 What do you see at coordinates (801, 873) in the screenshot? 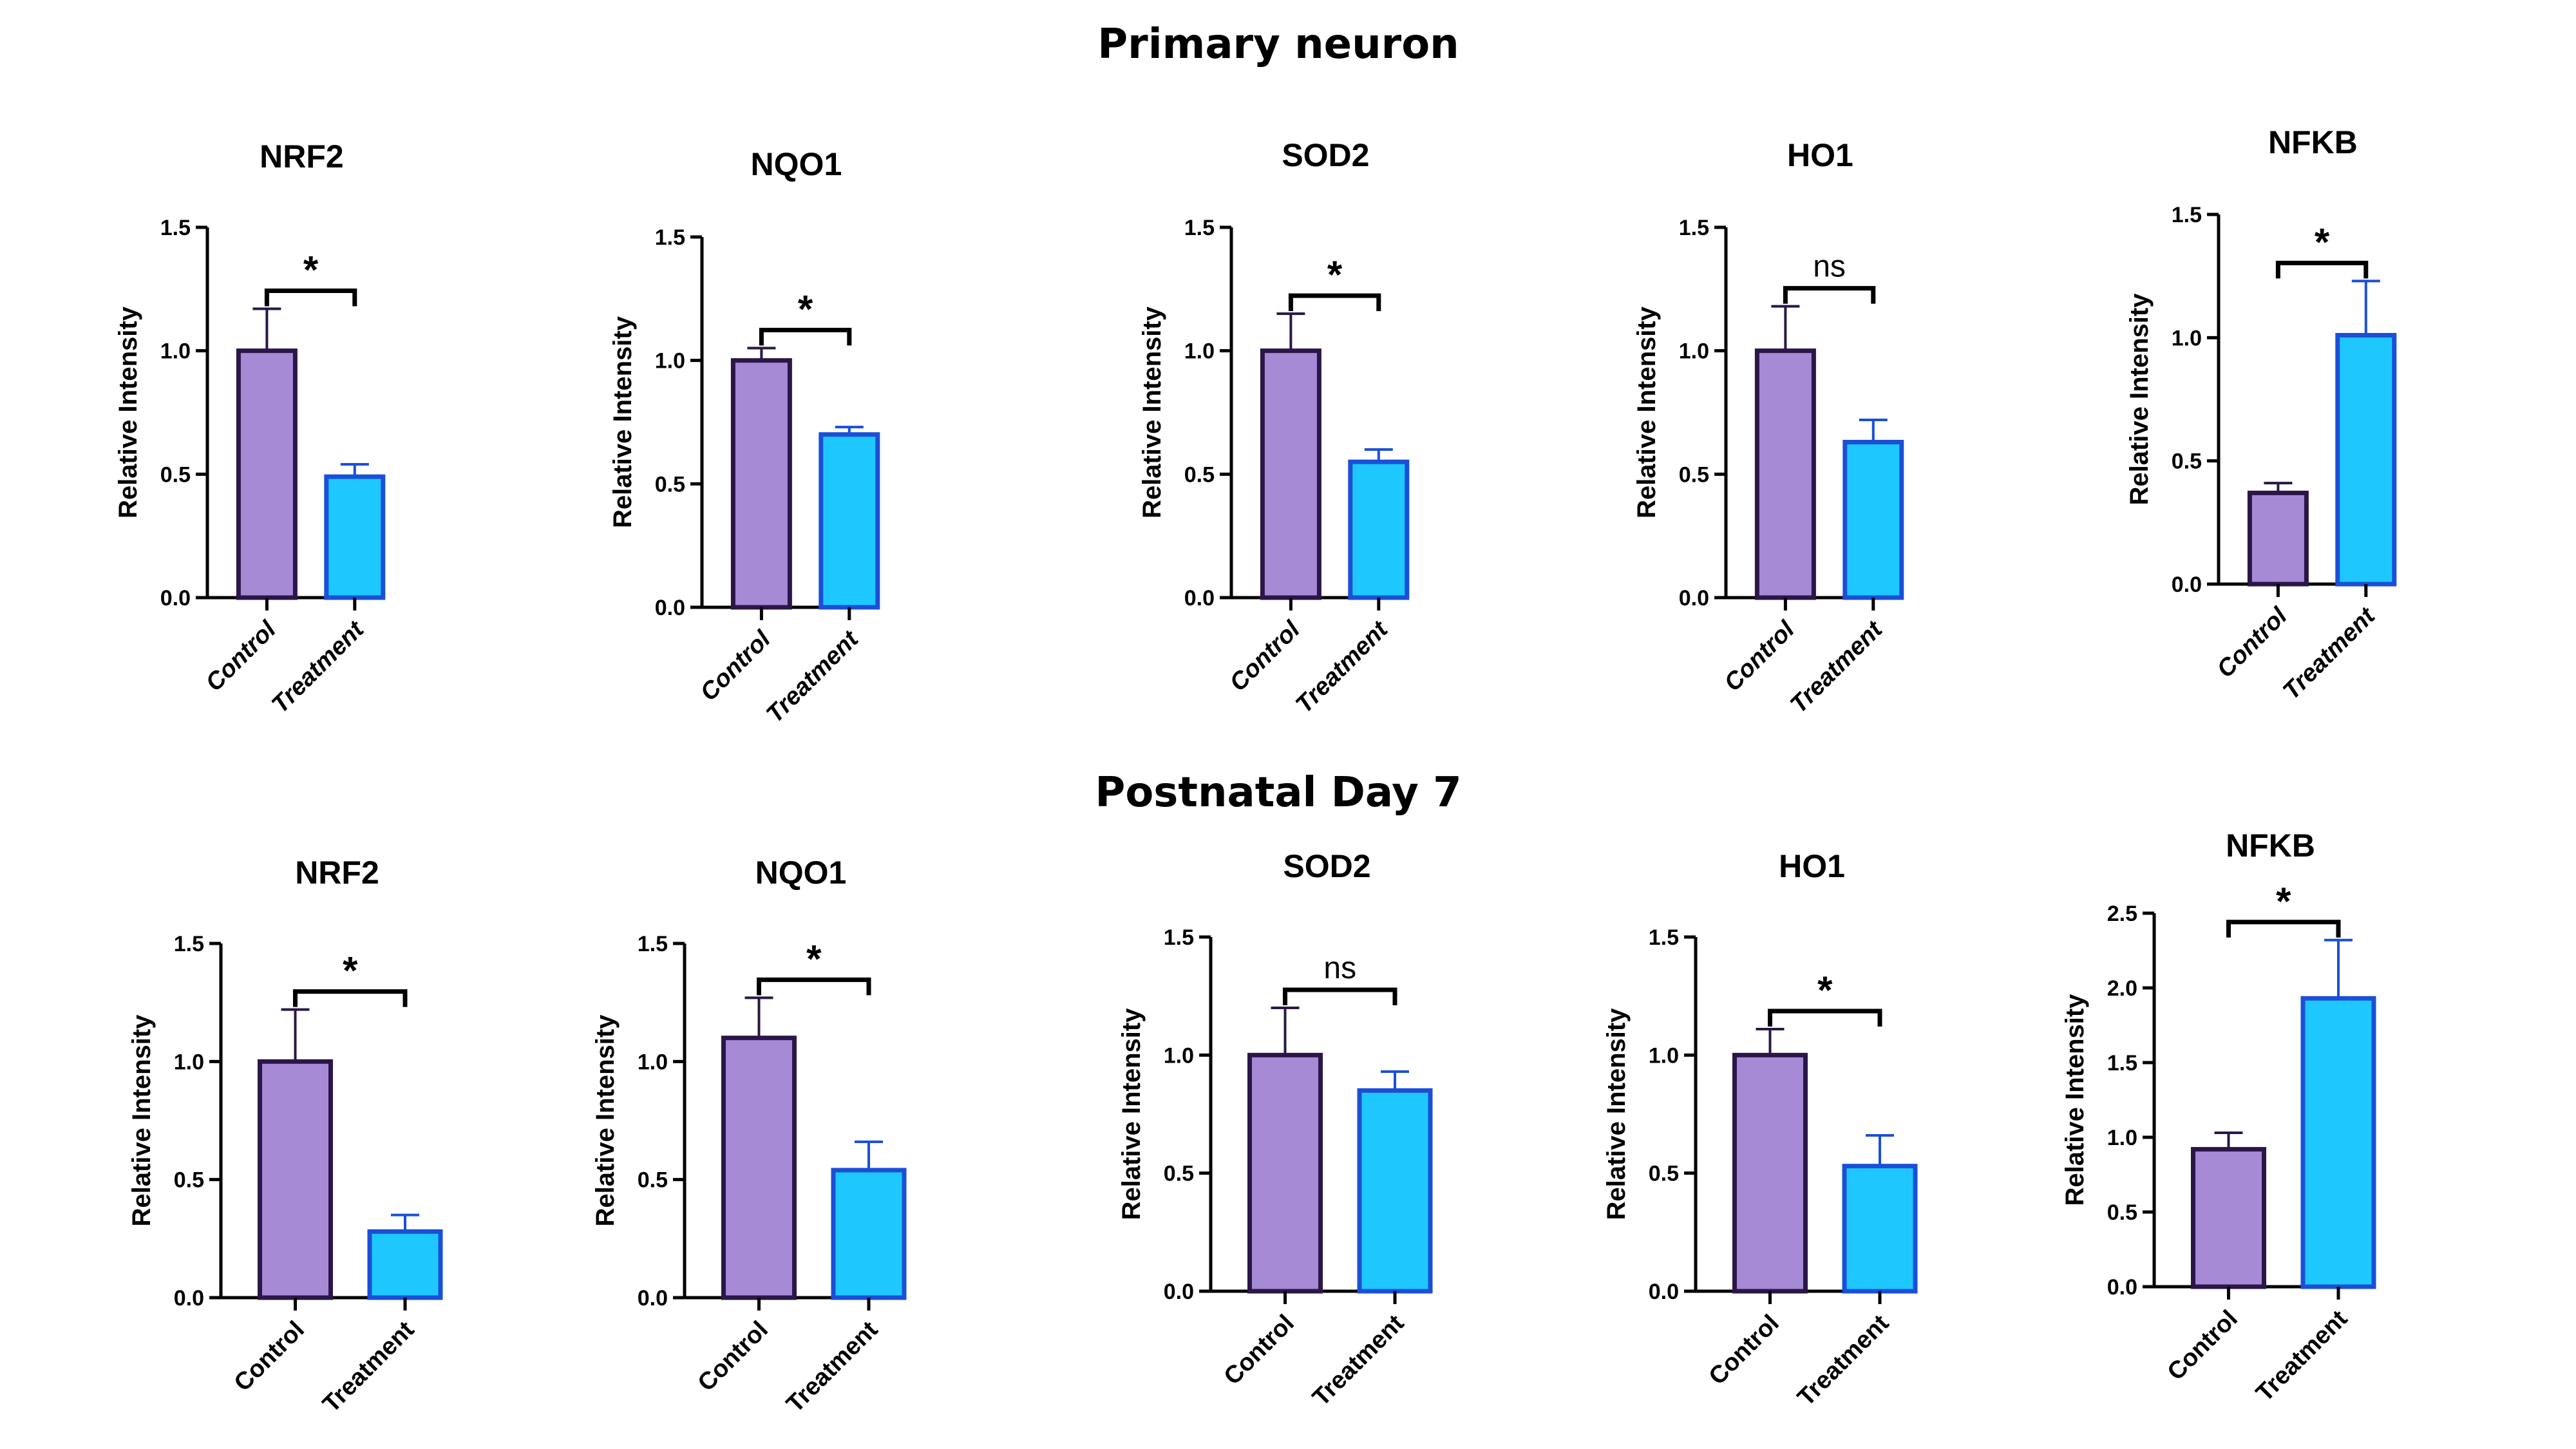
I see `panel-title: NQO1` at bounding box center [801, 873].